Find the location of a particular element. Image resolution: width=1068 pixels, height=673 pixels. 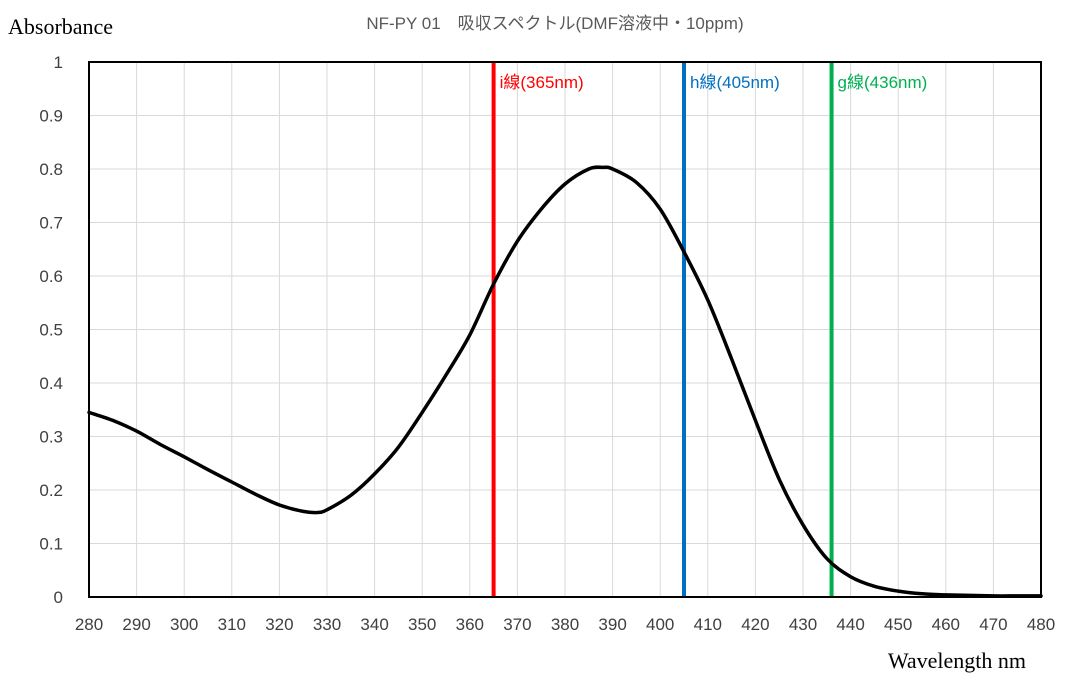

x-tick-label: 330 is located at coordinates (327, 624).